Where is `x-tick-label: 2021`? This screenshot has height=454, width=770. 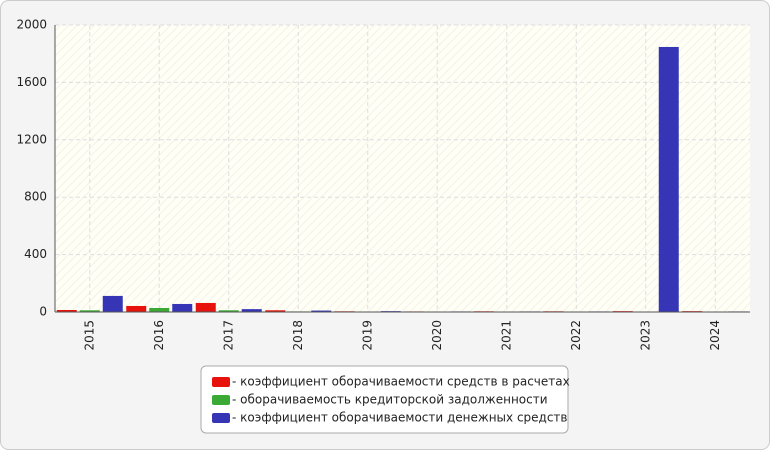
x-tick-label: 2021 is located at coordinates (506, 335).